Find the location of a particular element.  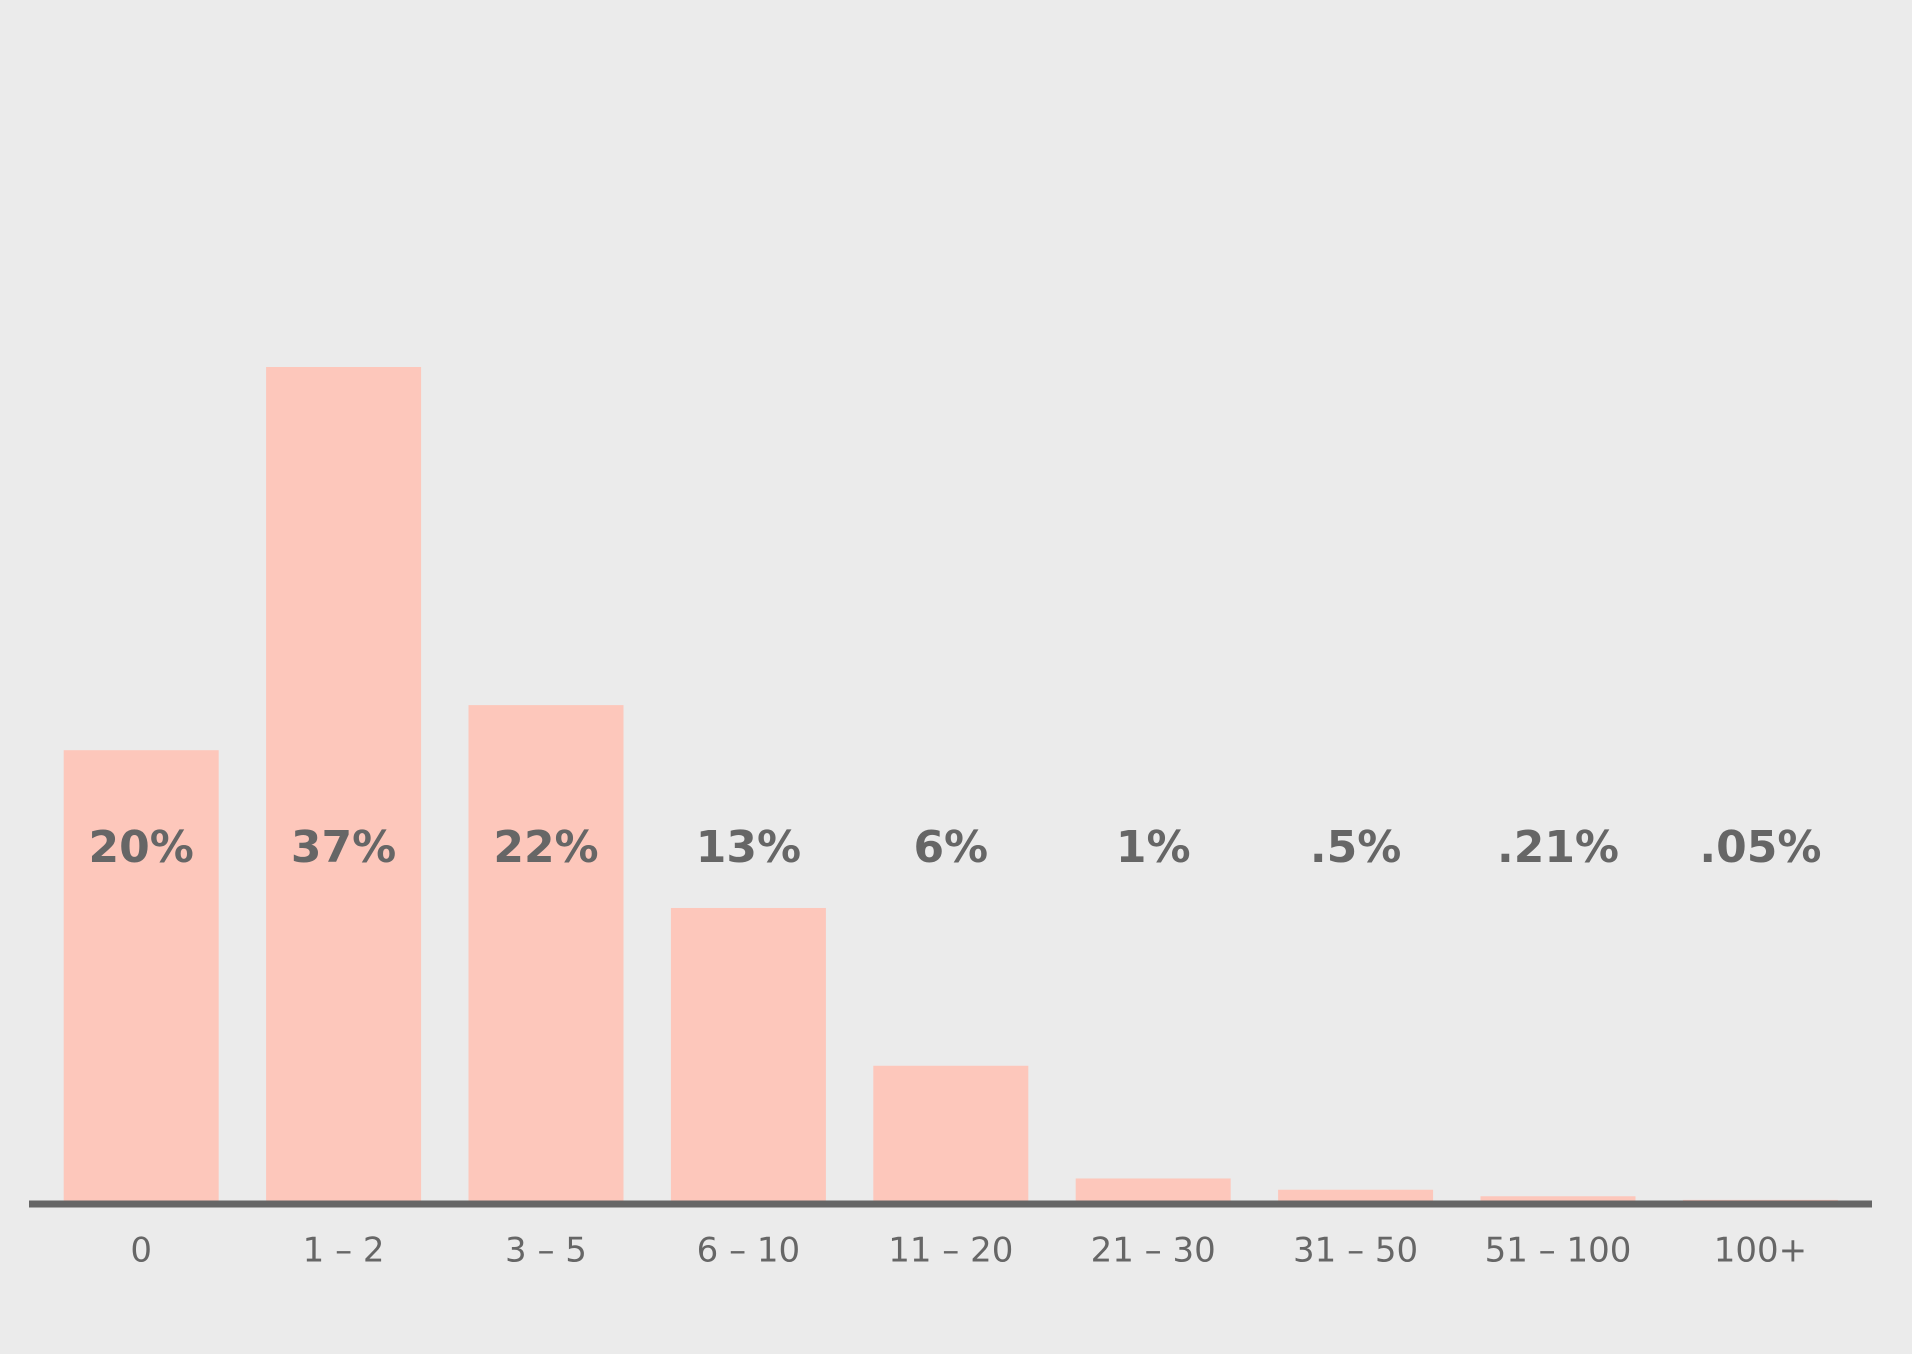

value-label: 22% is located at coordinates (545, 847).